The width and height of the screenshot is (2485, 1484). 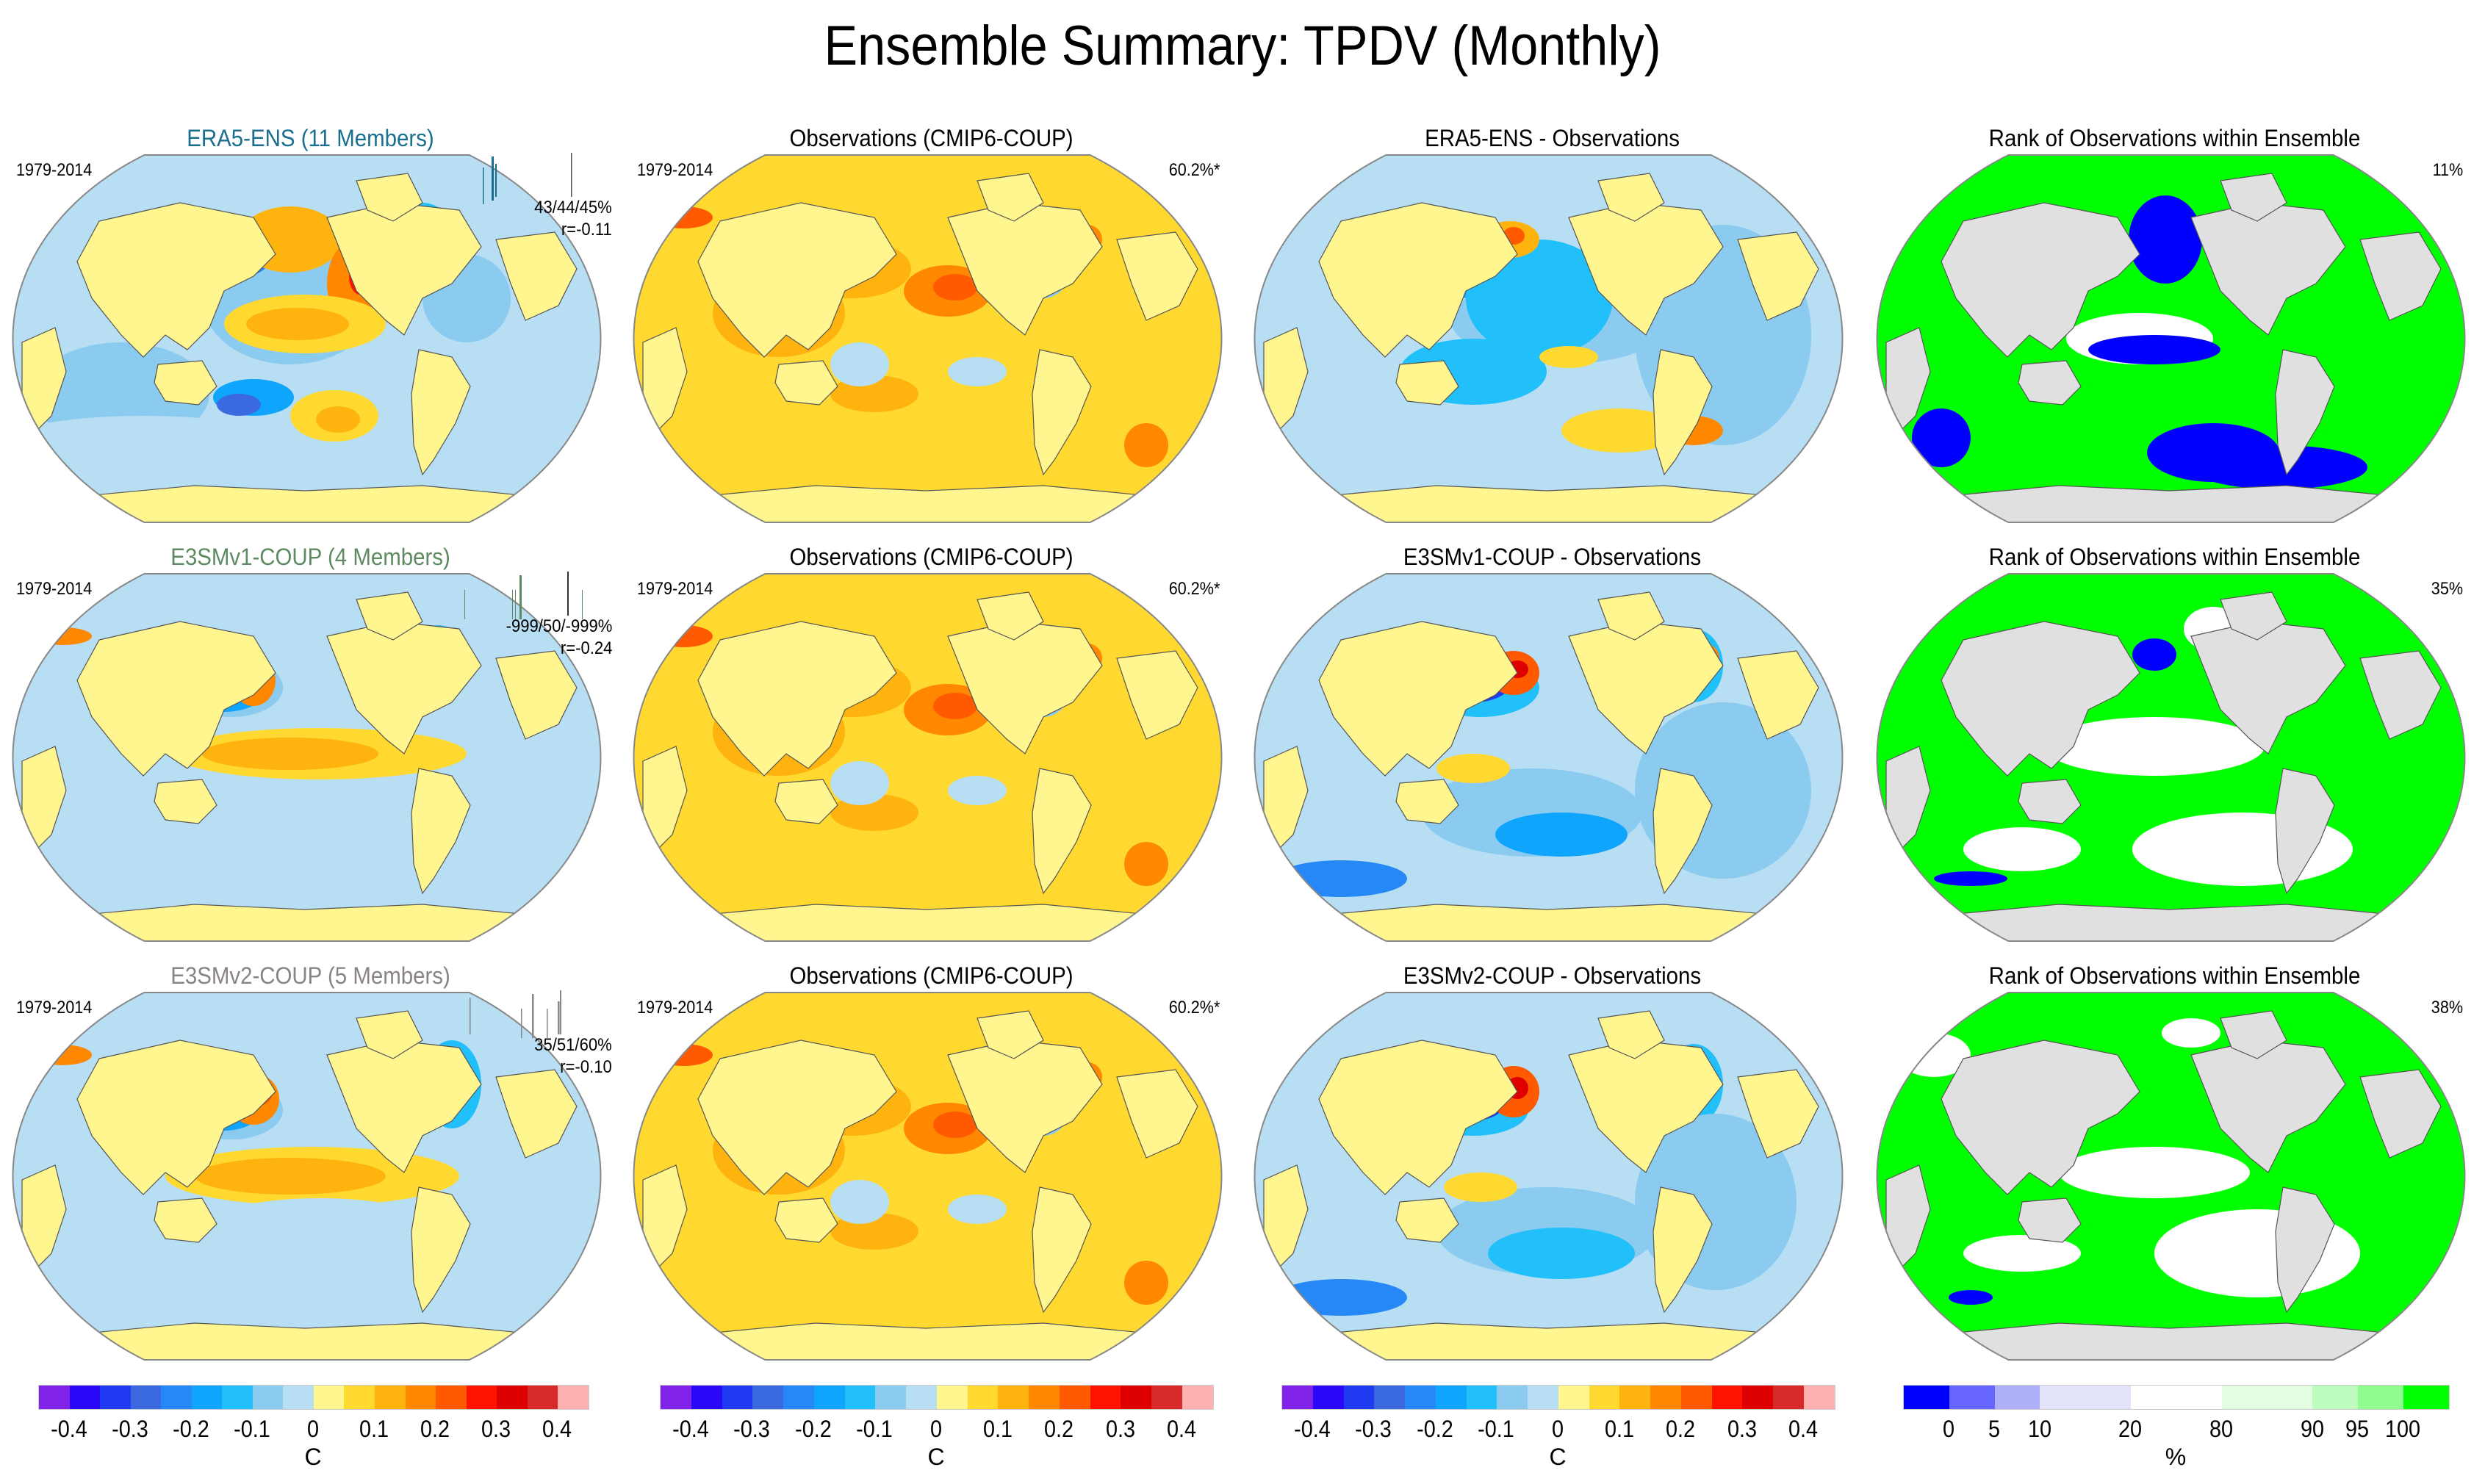 What do you see at coordinates (2312, 1429) in the screenshot?
I see `colorbar-tick-label: 90` at bounding box center [2312, 1429].